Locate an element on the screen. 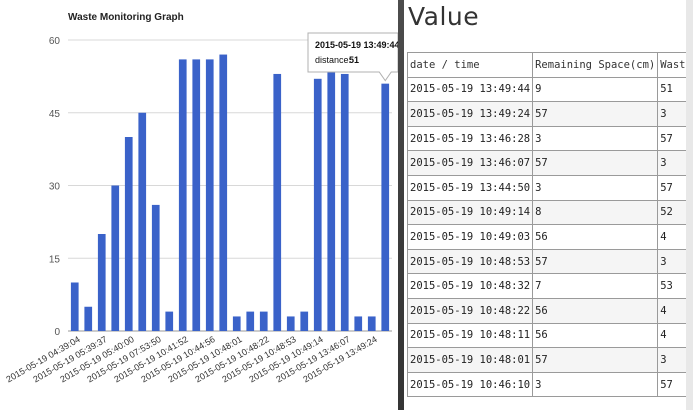  tooltip-value: 51 is located at coordinates (354, 60).